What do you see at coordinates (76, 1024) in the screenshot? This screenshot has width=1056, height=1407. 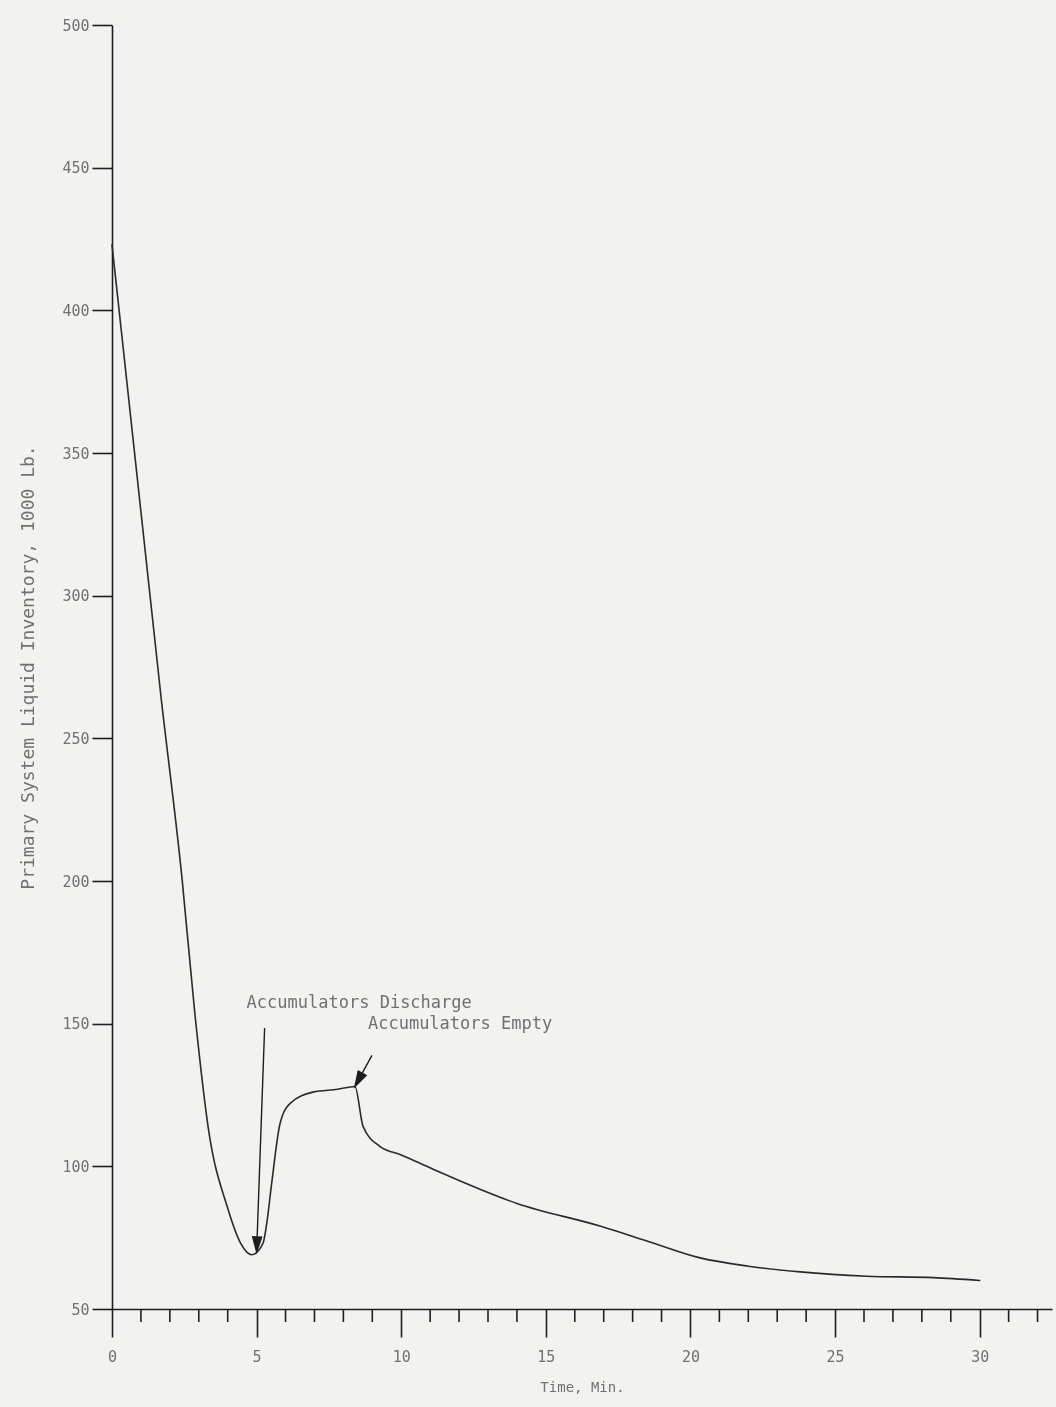 I see `y-tick-label: 150` at bounding box center [76, 1024].